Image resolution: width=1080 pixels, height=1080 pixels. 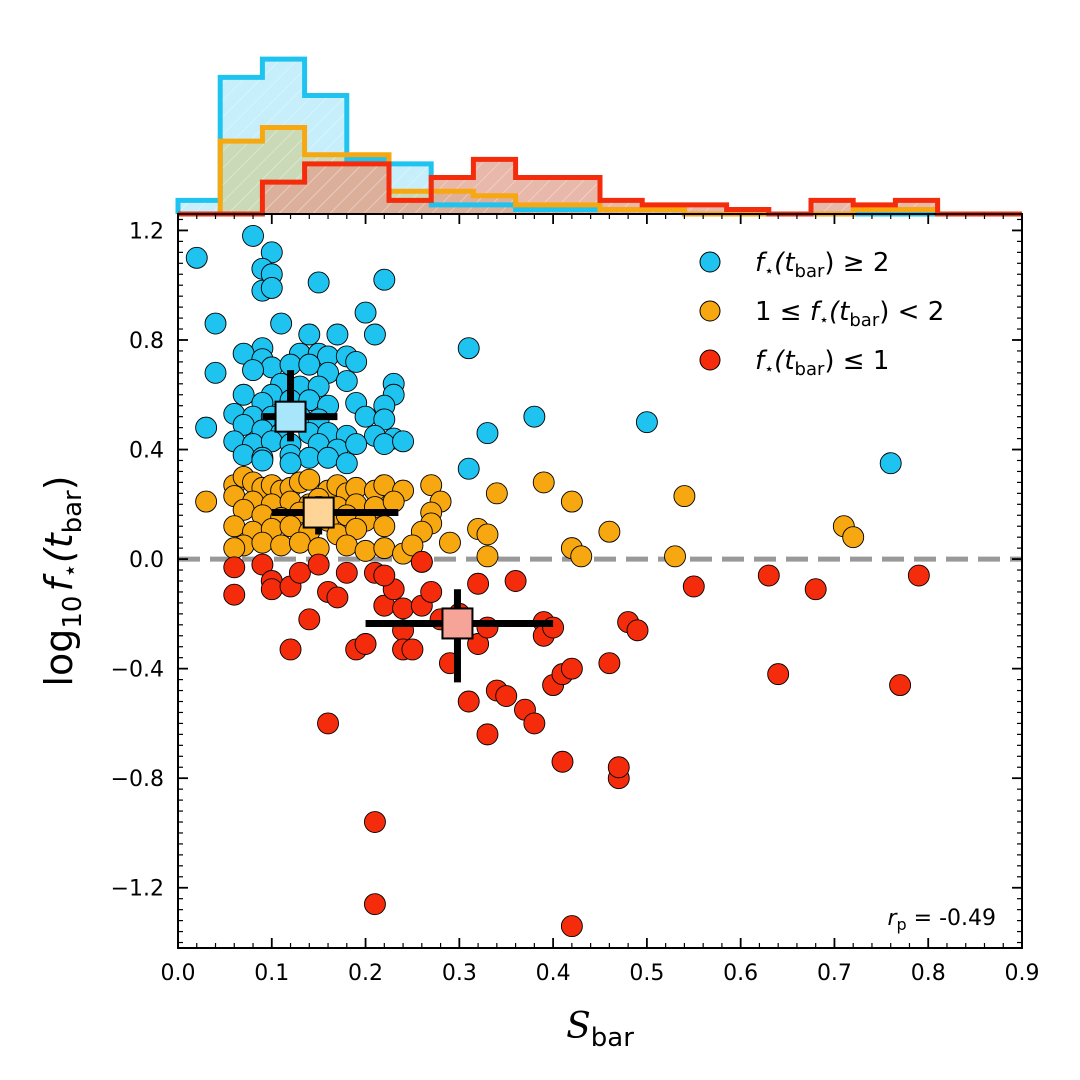 What do you see at coordinates (928, 973) in the screenshot?
I see `x-tick-label: 0.8` at bounding box center [928, 973].